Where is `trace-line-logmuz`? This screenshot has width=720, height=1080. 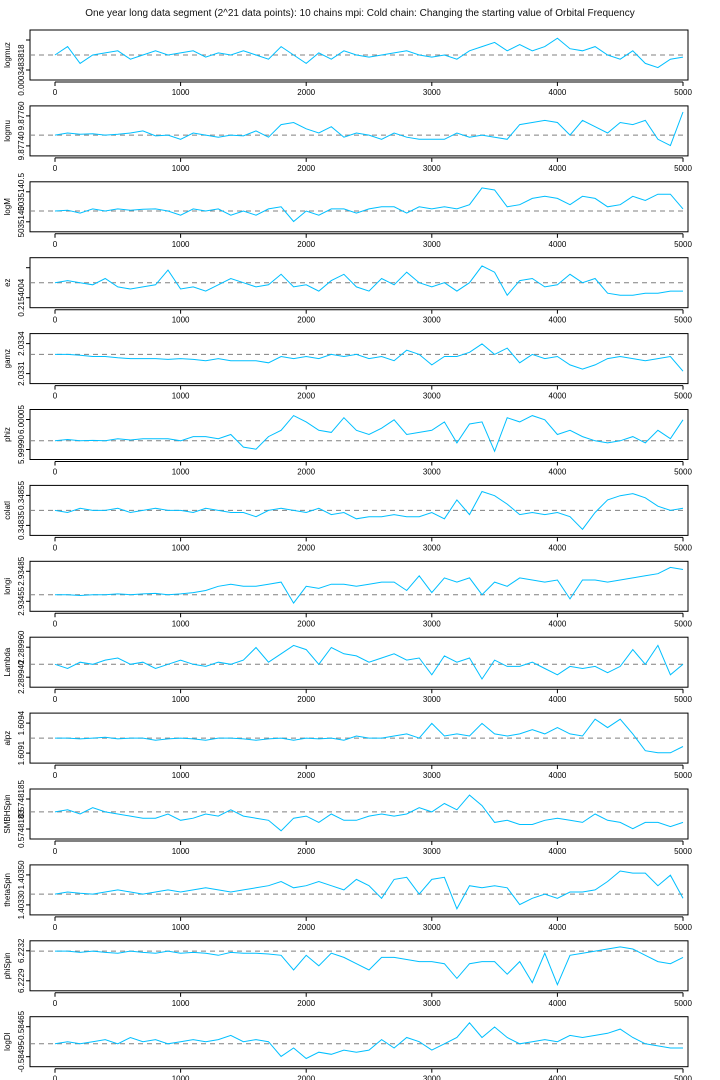
trace-line-logmuz is located at coordinates (369, 53).